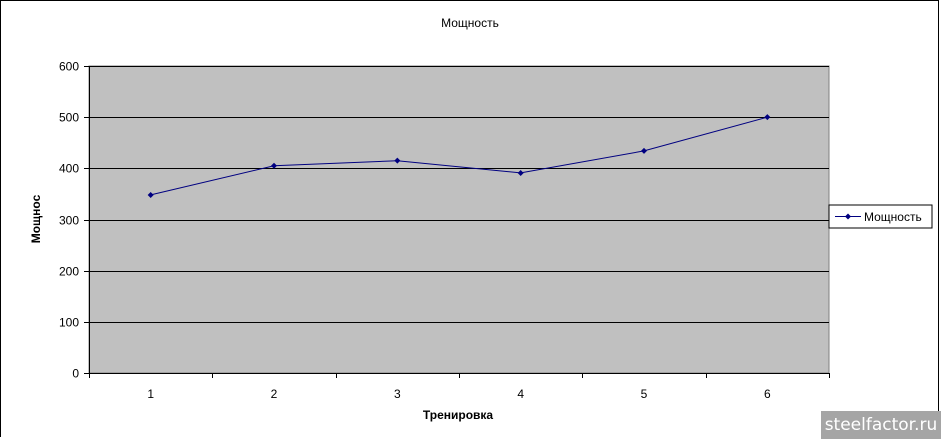 The width and height of the screenshot is (941, 439). I want to click on y-tick-label: 0, so click(75, 374).